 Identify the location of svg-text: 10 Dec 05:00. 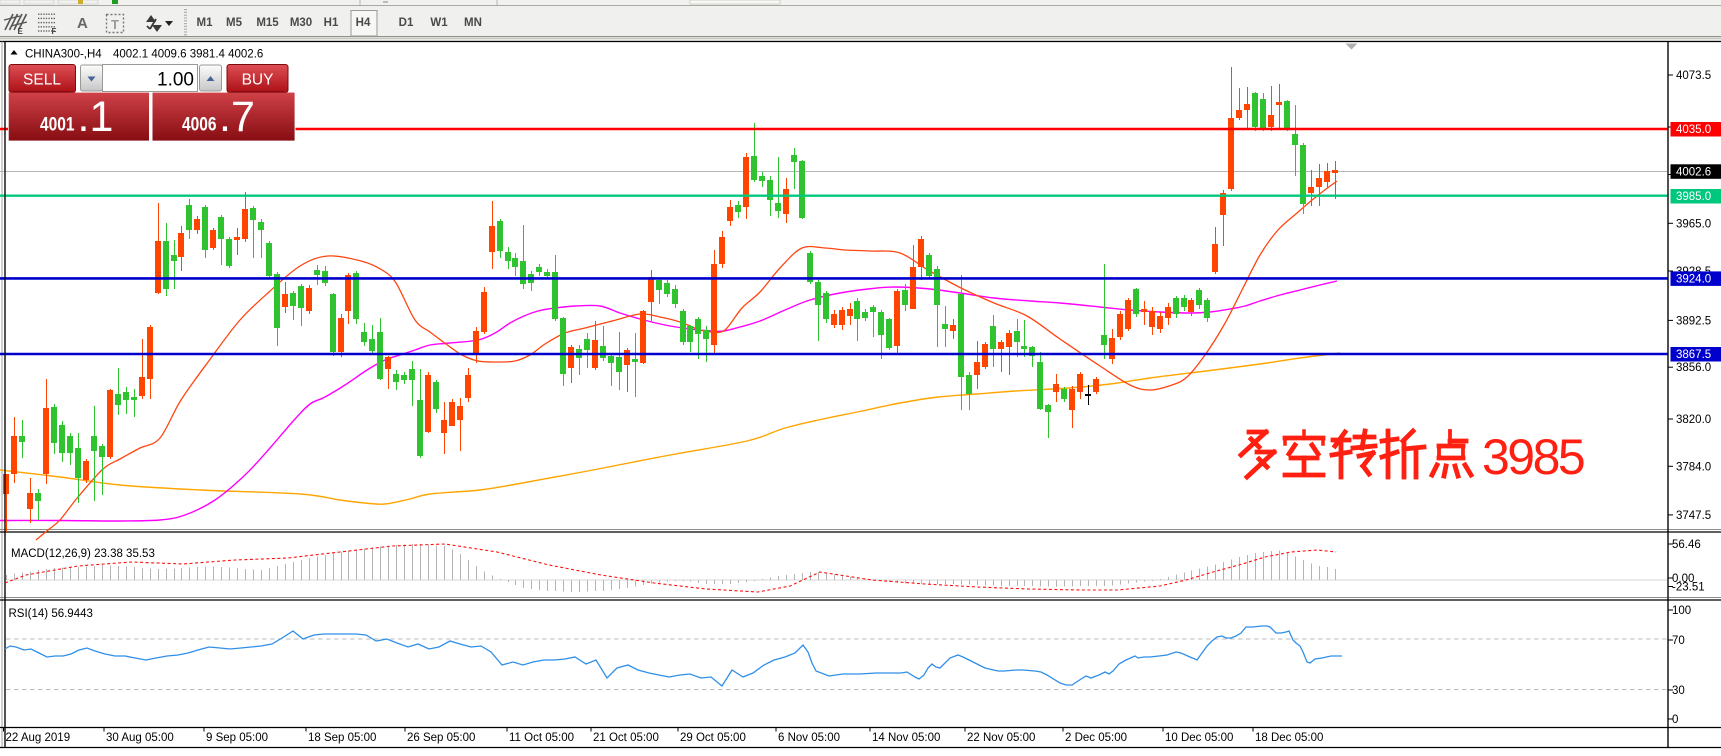
(1199, 738).